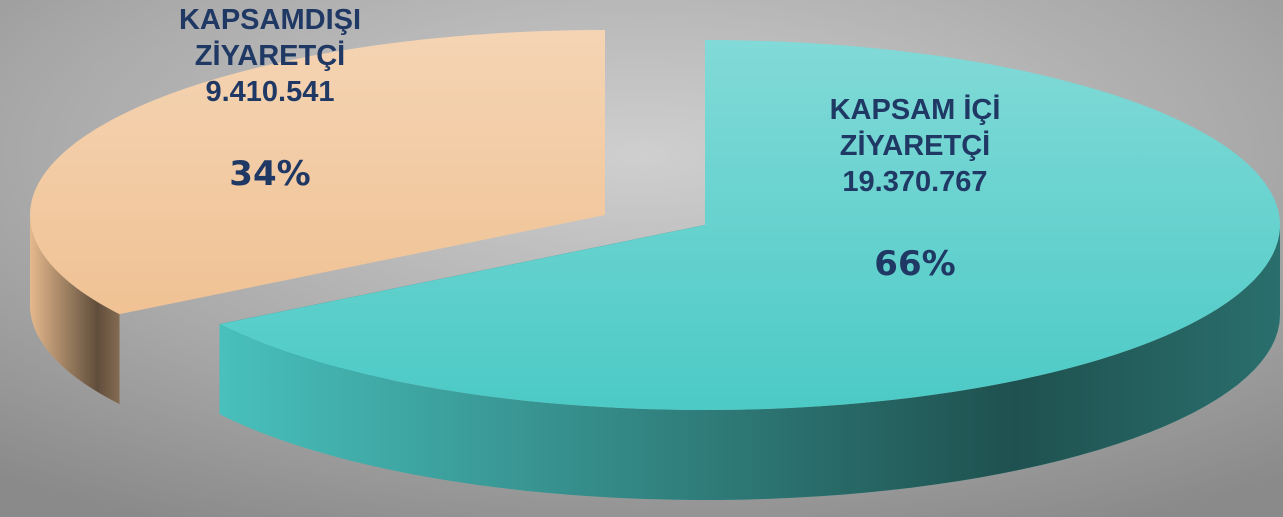  I want to click on slice-name: KAPSAM İÇİ ZİYARETÇİ, so click(915, 128).